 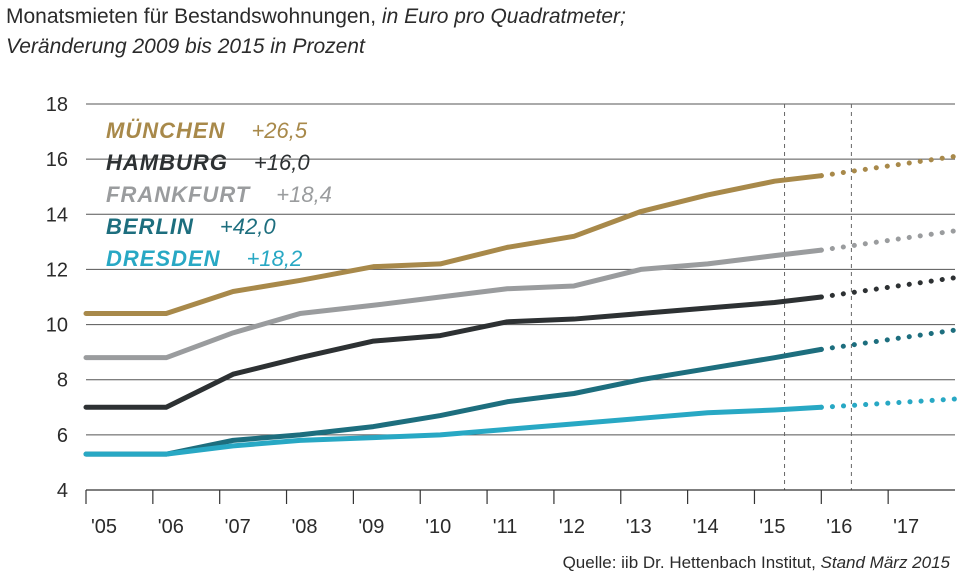 I want to click on x-tick-label-7: '12, so click(x=572, y=527).